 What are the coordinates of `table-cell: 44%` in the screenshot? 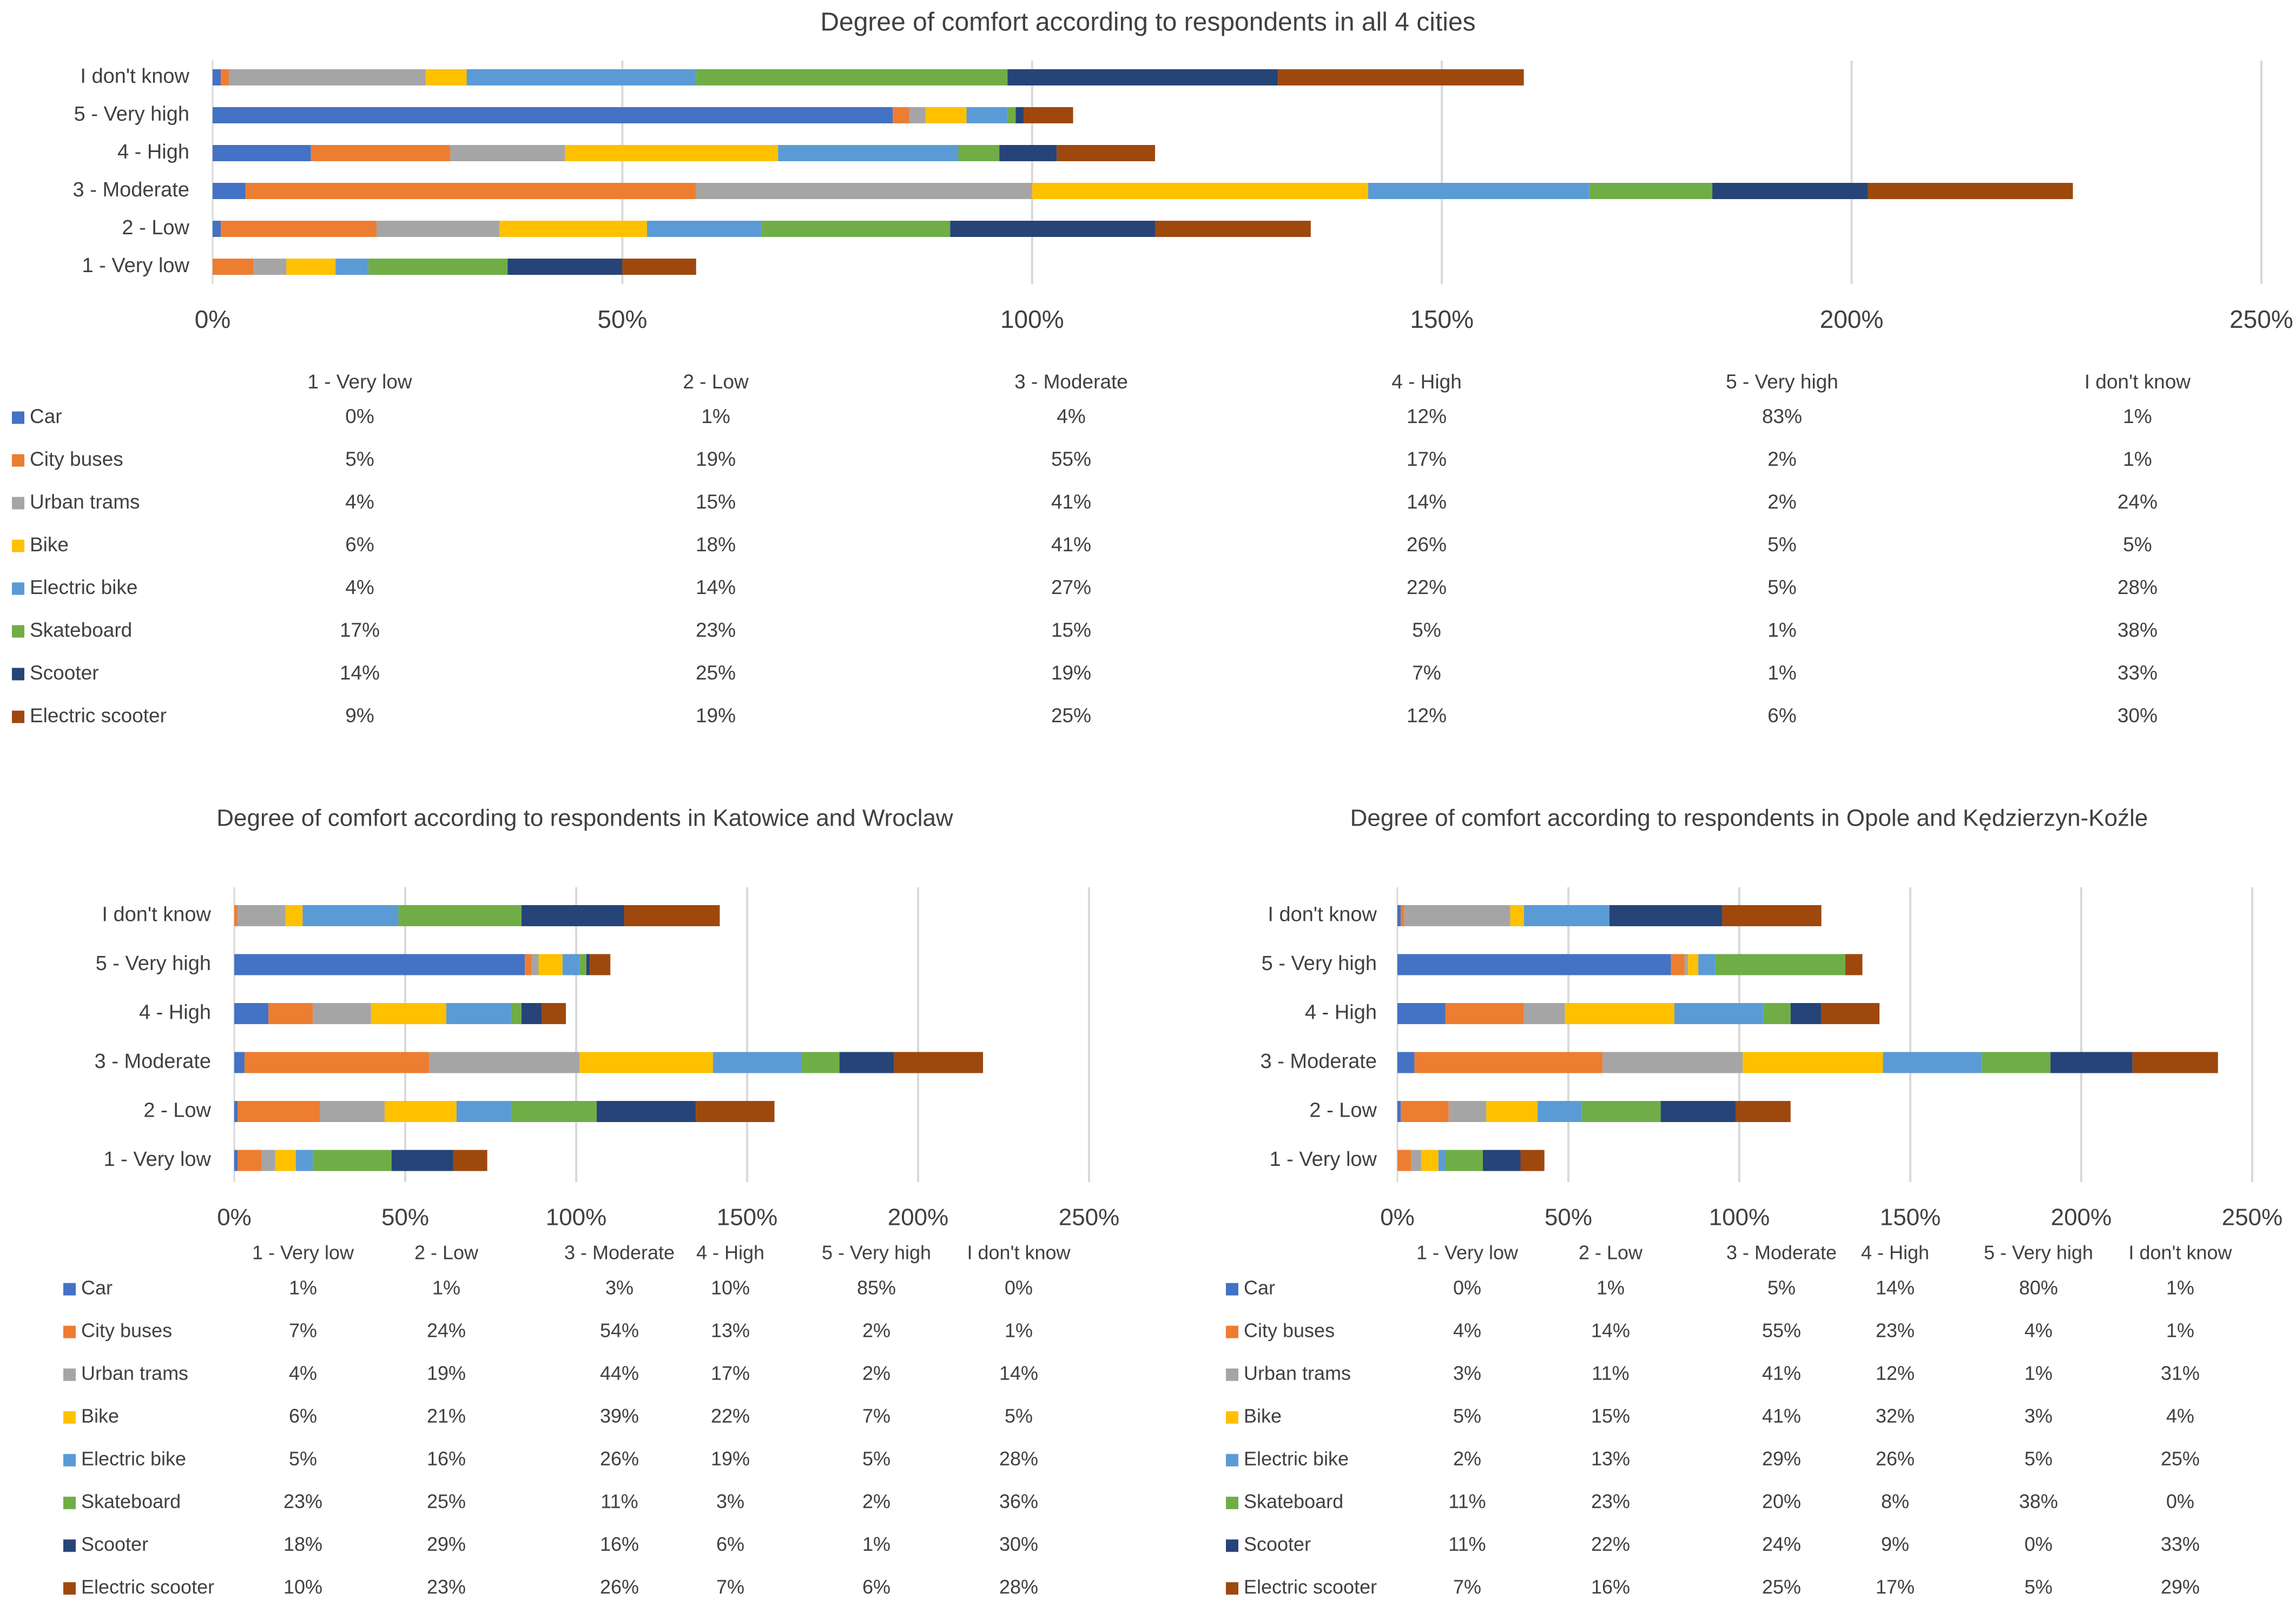 It's located at (619, 1373).